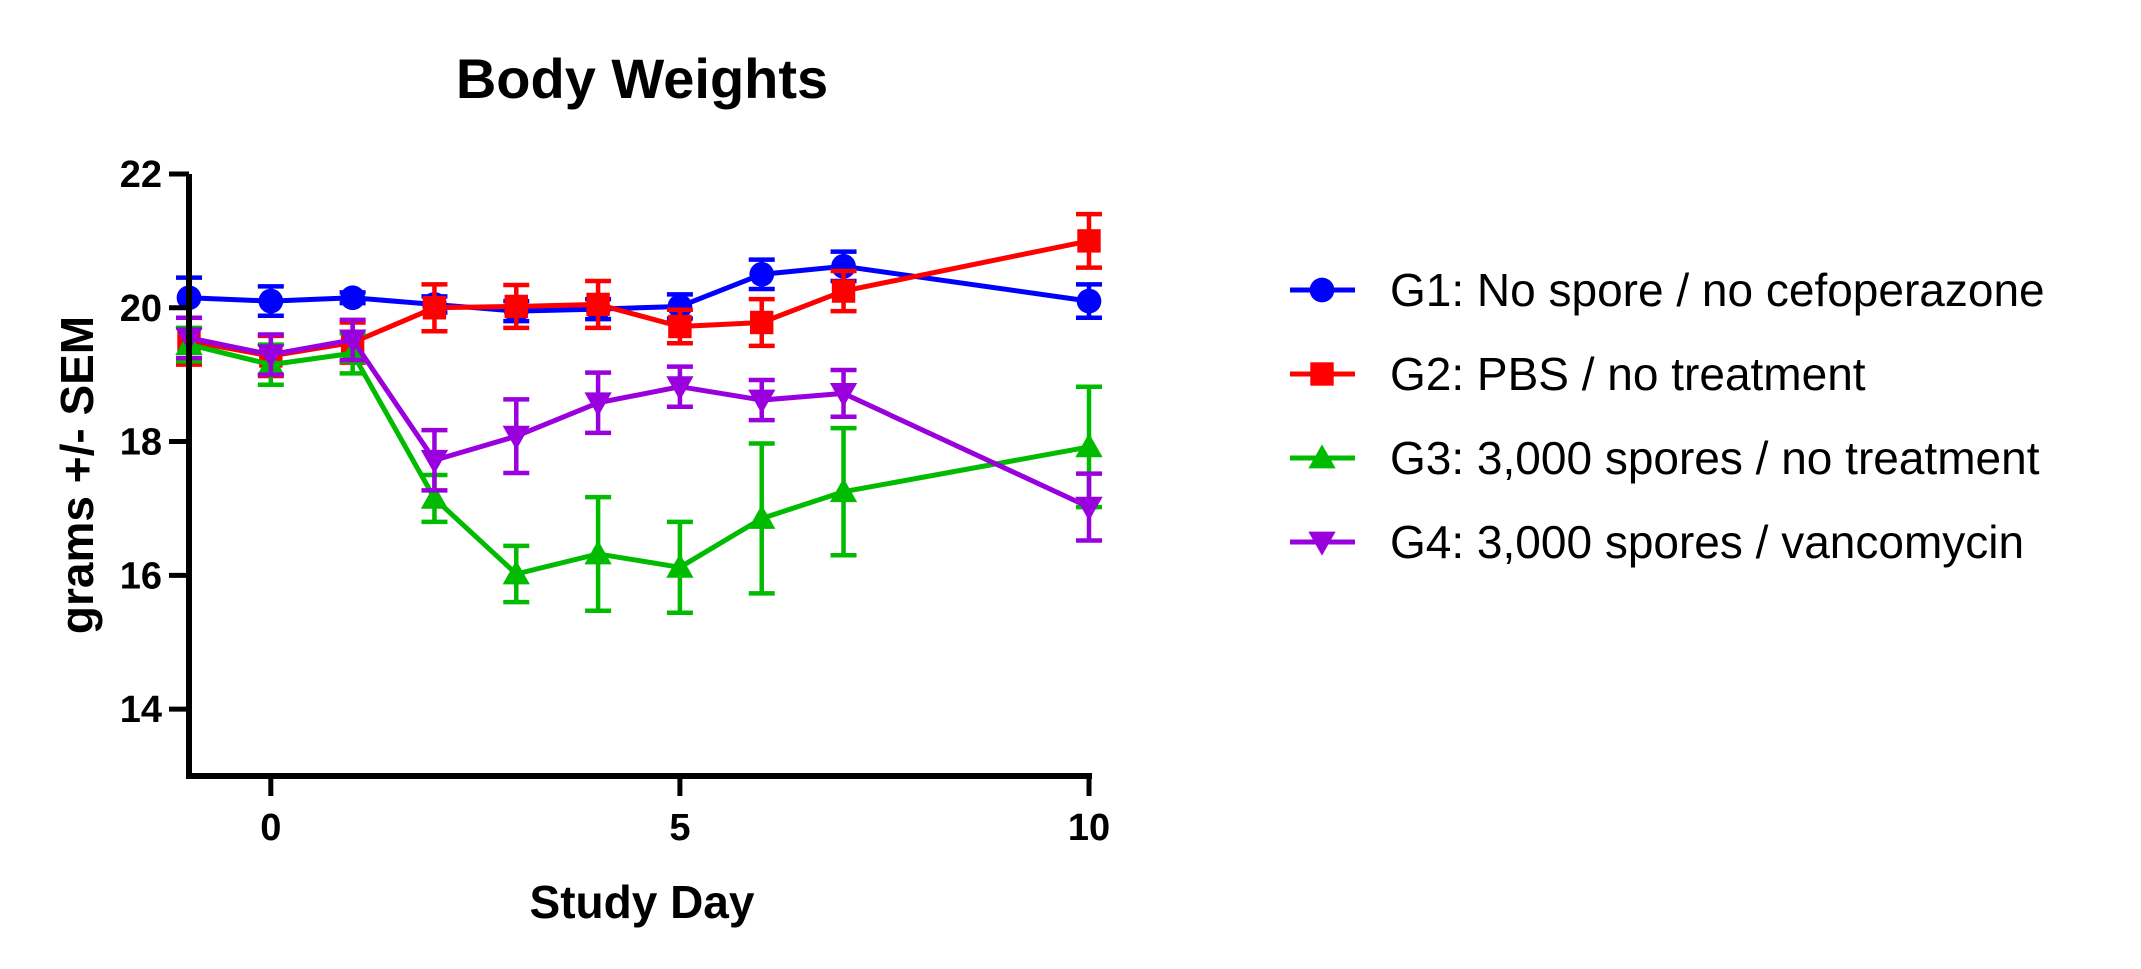  Describe the element at coordinates (141, 175) in the screenshot. I see `y-tick-label: 22` at that location.